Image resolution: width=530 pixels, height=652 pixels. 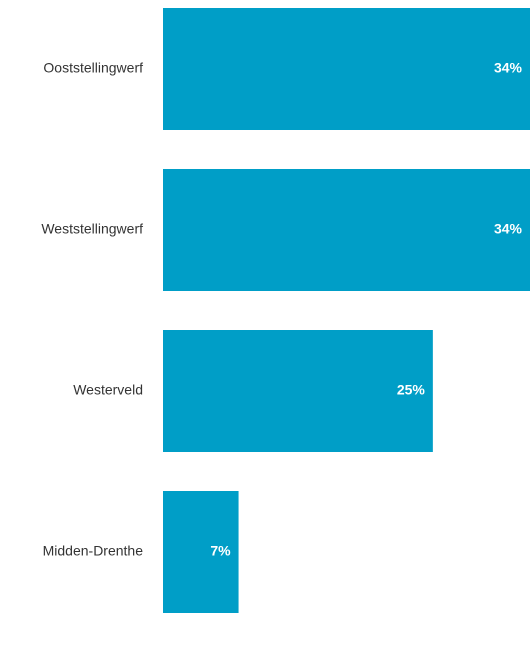 What do you see at coordinates (92, 229) in the screenshot?
I see `category-label: Weststellingwerf` at bounding box center [92, 229].